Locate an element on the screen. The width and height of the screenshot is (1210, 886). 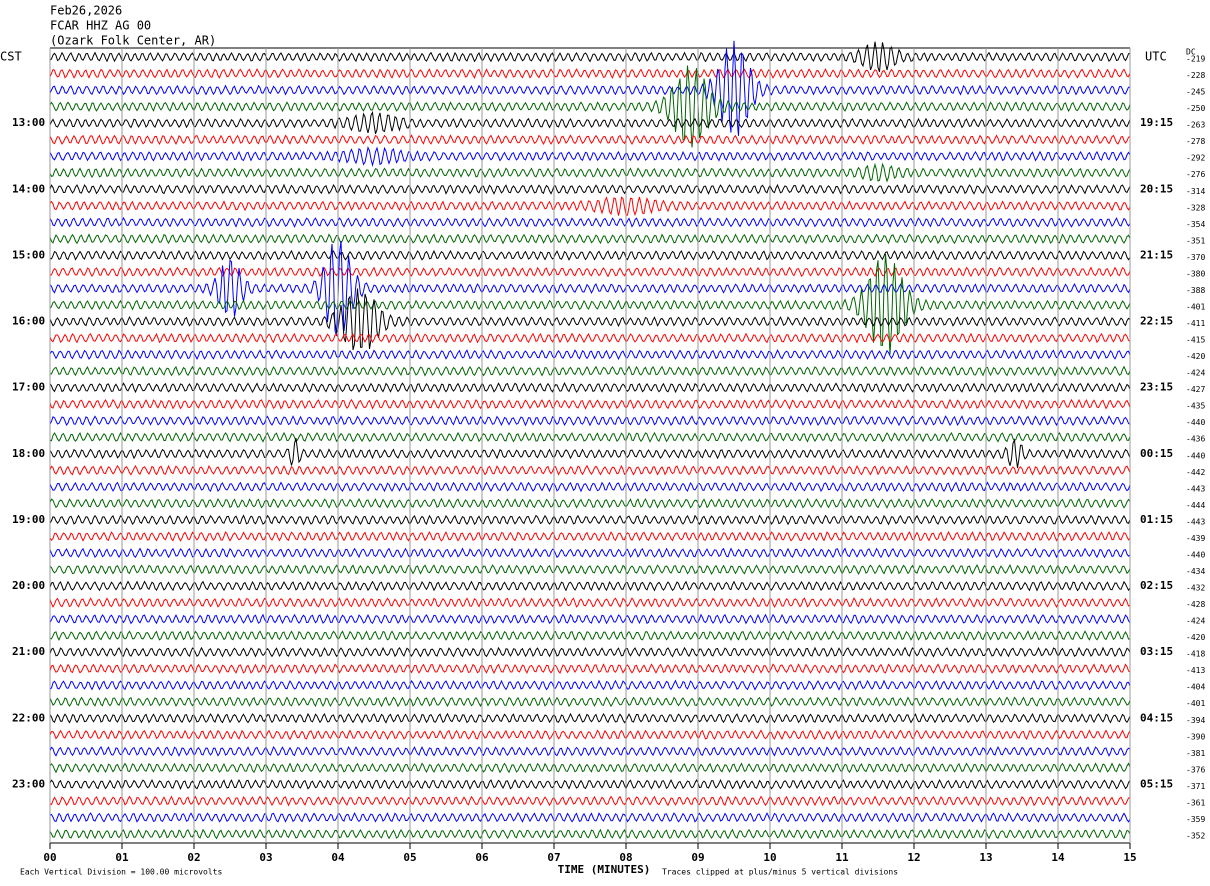
utc-hour-label: 00:15 is located at coordinates (1156, 453).